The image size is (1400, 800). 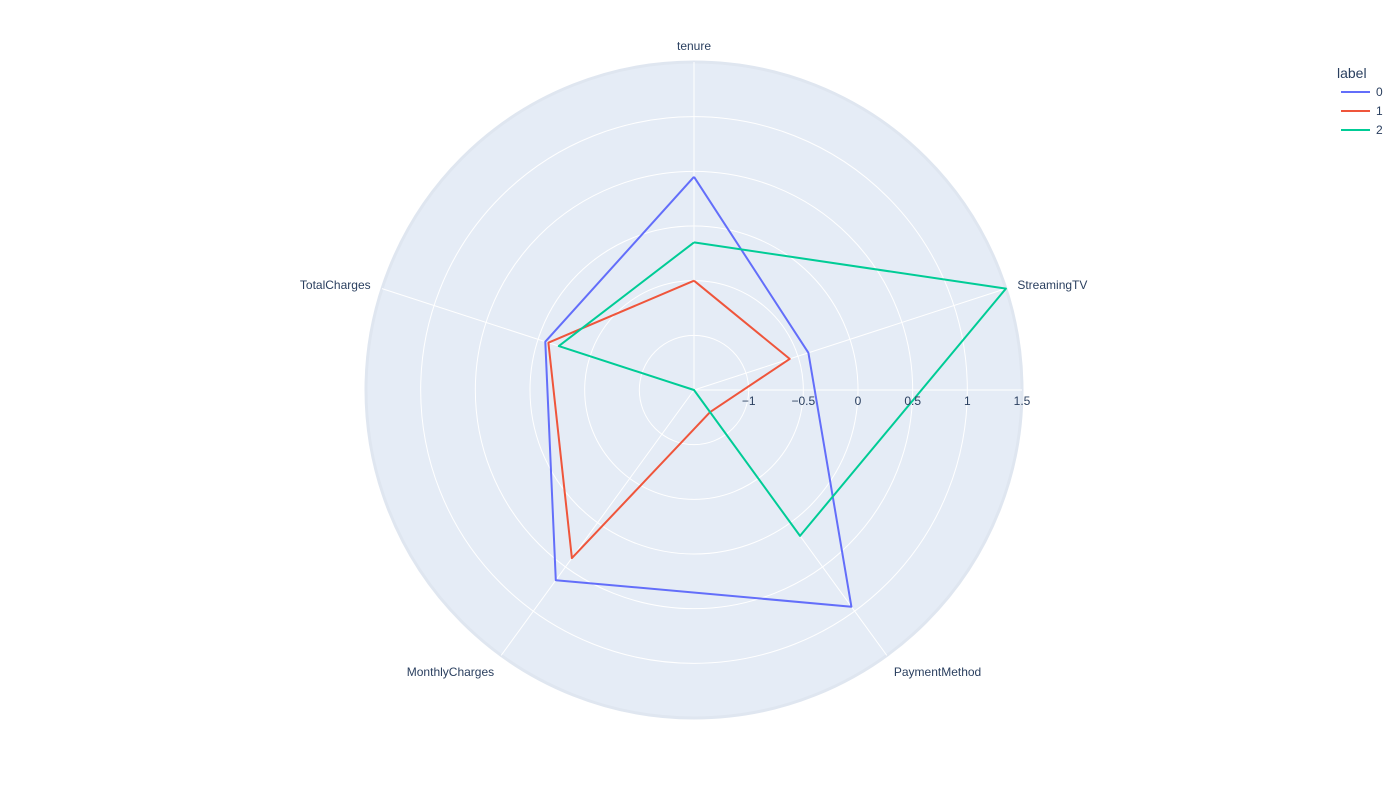 What do you see at coordinates (1379, 130) in the screenshot?
I see `legend-entry-2: 2` at bounding box center [1379, 130].